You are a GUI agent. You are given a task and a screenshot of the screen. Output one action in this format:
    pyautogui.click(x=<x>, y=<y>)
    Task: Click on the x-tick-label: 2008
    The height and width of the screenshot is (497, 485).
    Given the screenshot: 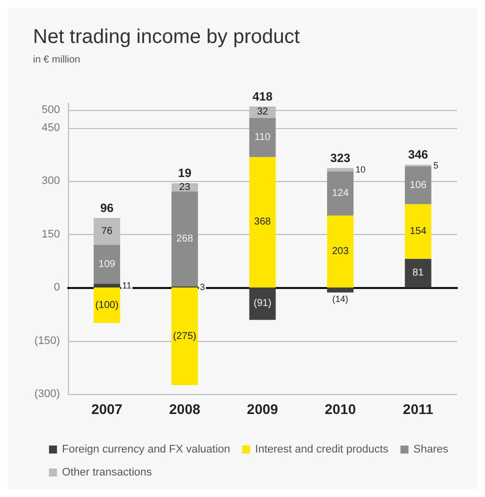 What is the action you would take?
    pyautogui.click(x=184, y=409)
    